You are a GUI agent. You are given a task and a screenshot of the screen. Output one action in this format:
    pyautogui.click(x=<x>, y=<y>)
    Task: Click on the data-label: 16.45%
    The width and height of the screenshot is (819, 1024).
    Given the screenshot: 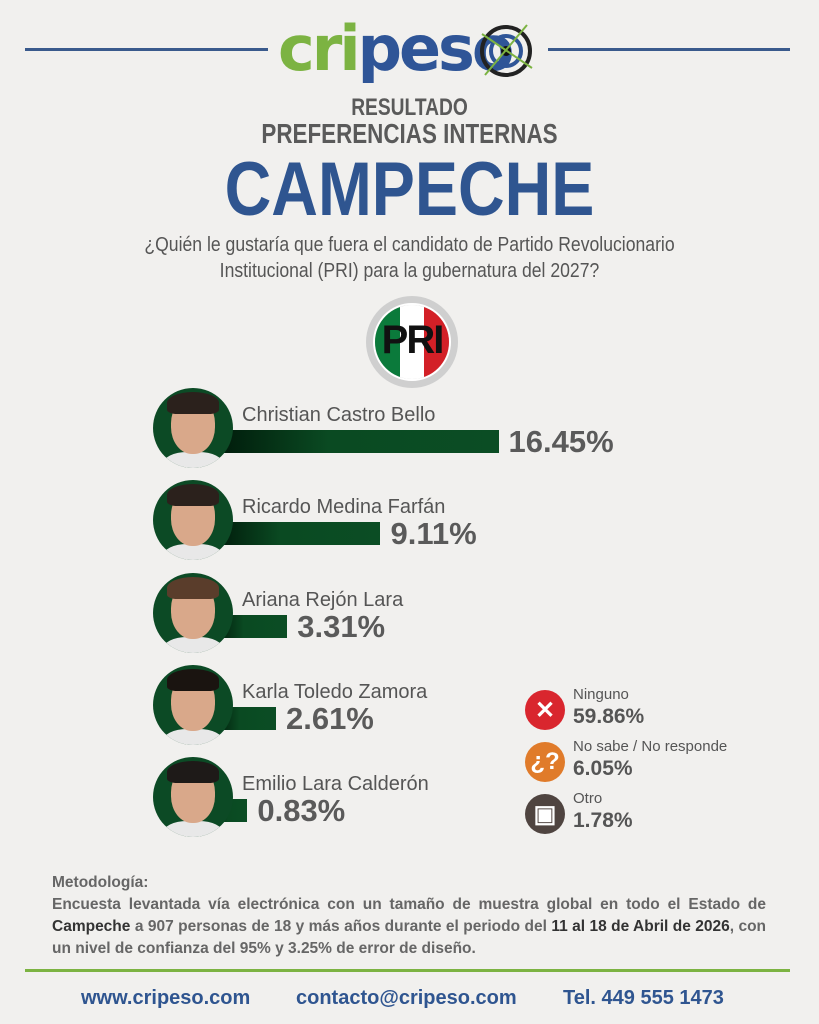 What is the action you would take?
    pyautogui.click(x=561, y=441)
    